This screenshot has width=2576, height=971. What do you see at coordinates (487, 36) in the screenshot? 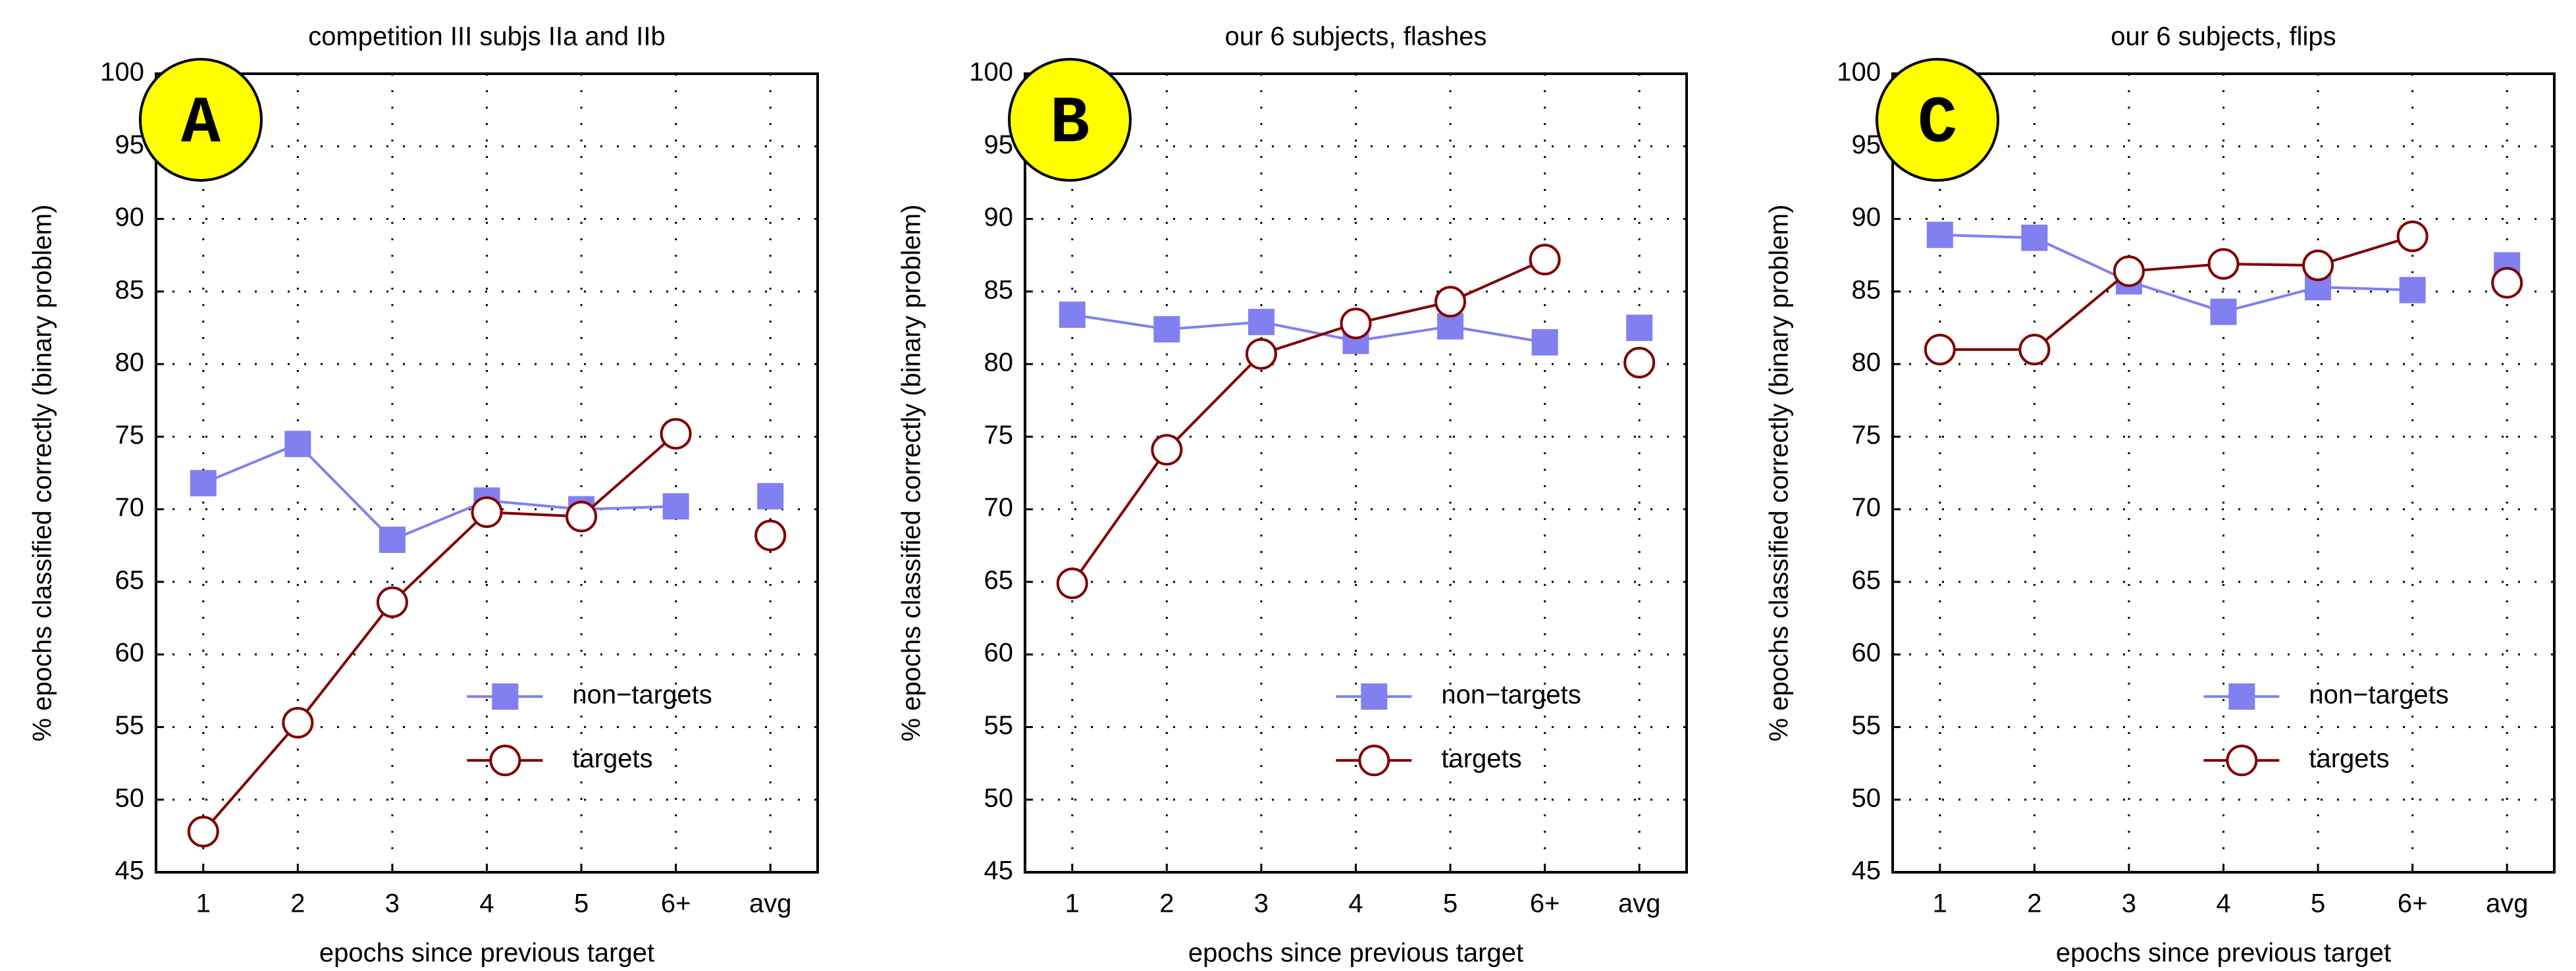
I see `chart-title: competition III subjs IIa and IIb` at bounding box center [487, 36].